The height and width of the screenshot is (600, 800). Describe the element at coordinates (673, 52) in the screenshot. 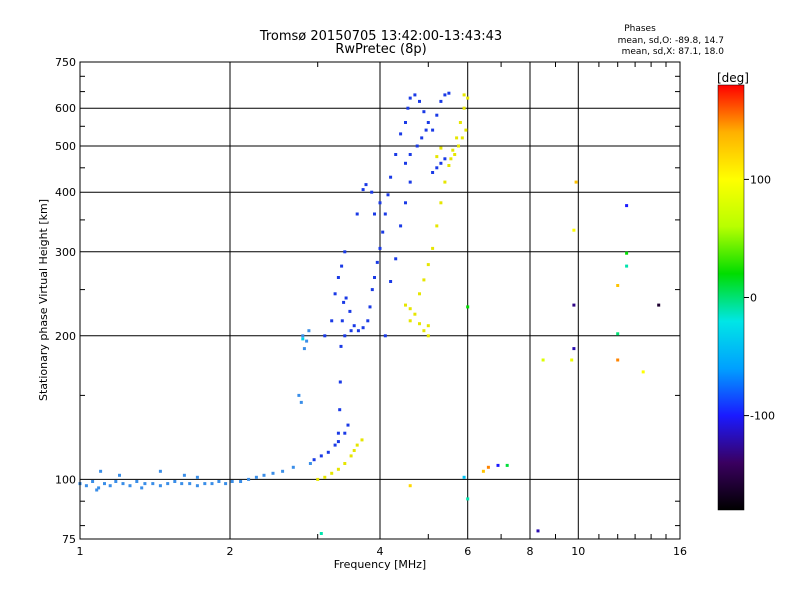

I see `stats-line-x: mean, sd,X: 87.1, 18.0` at that location.